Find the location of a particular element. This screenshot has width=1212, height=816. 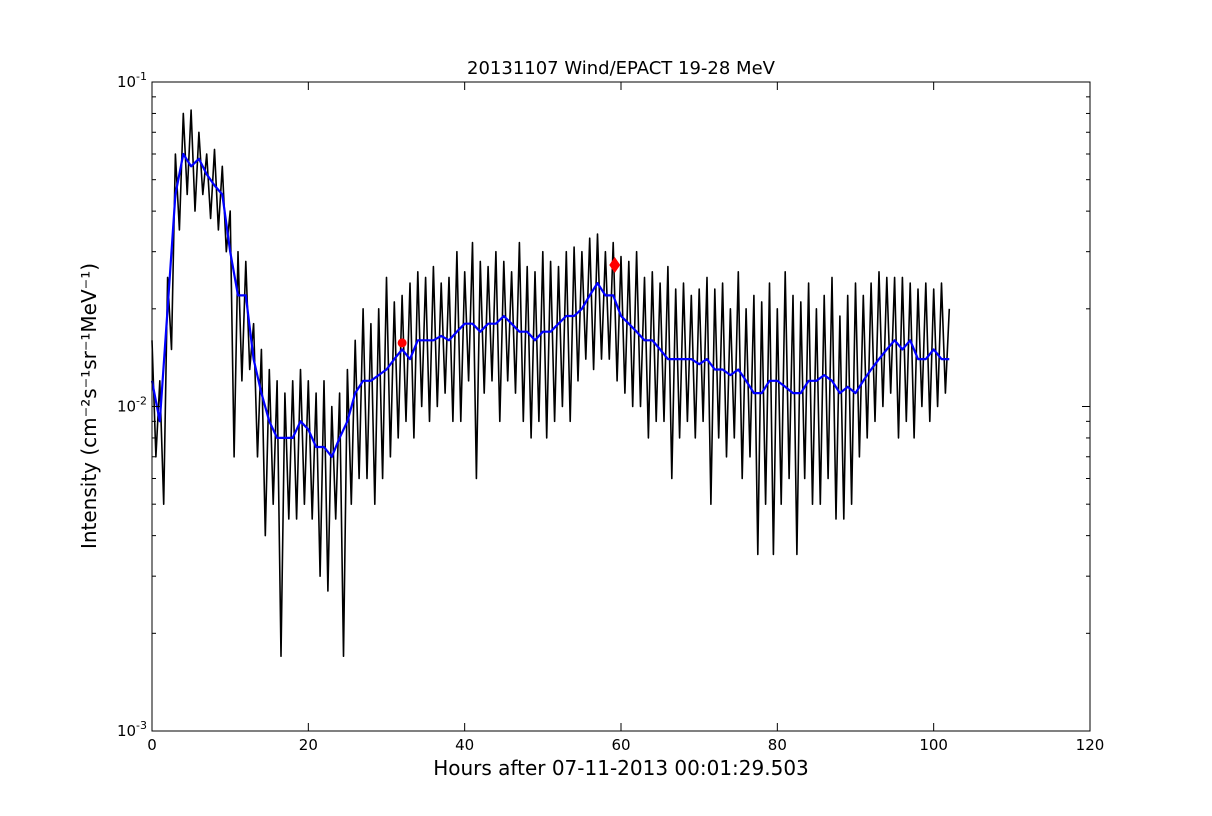

y-tick-label: 10⁻¹ is located at coordinates (132, 80).